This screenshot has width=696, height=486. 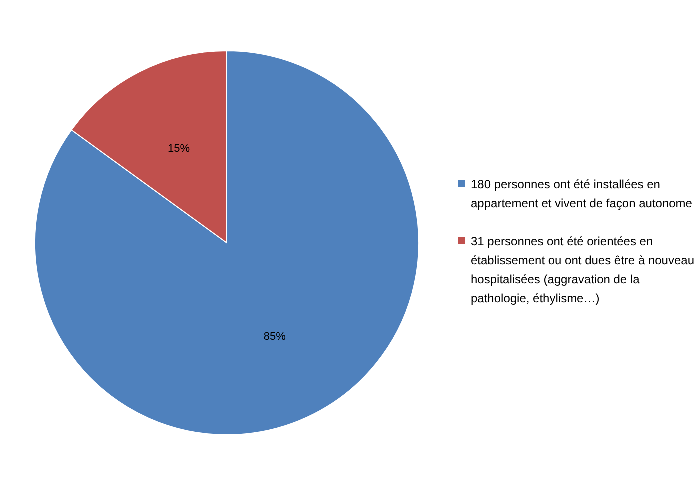 I want to click on data-label: 85%, so click(x=275, y=336).